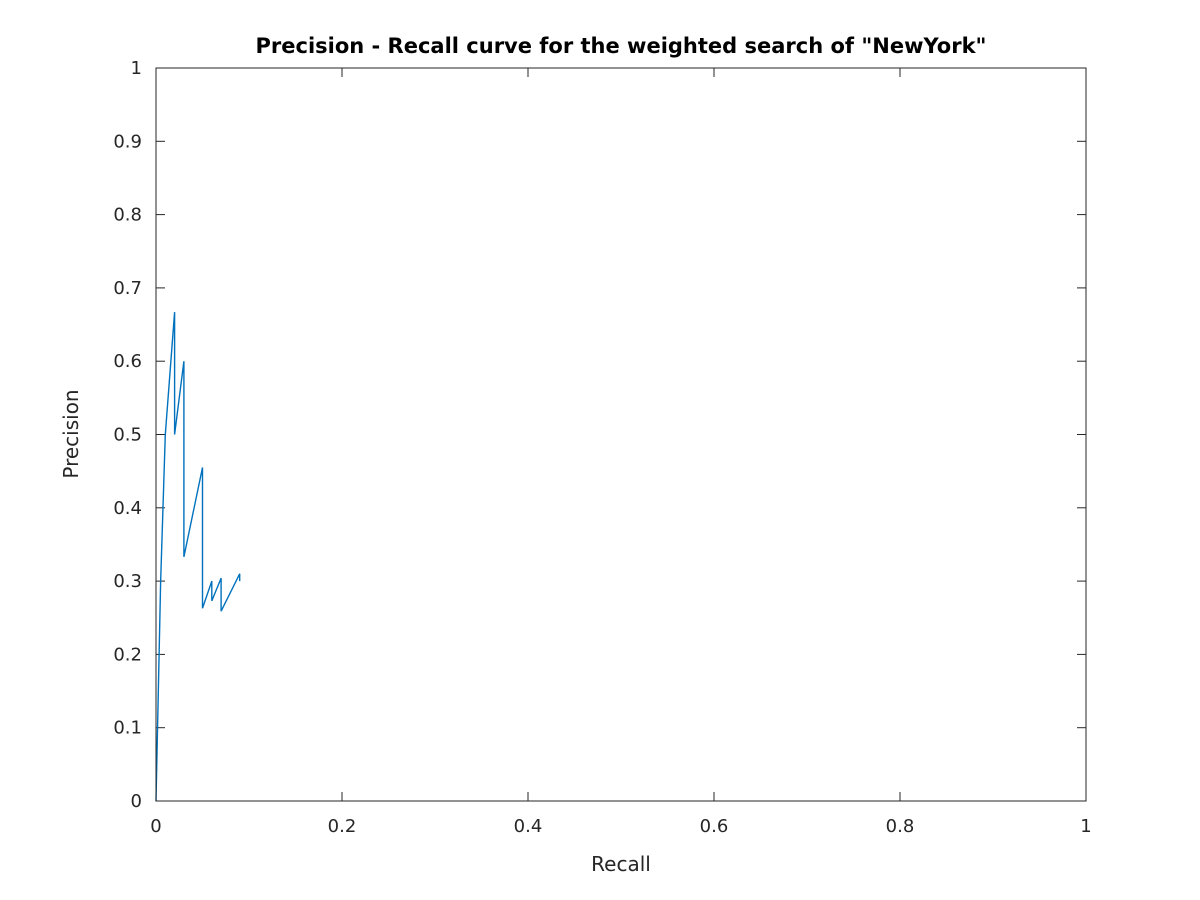 The image size is (1200, 900). I want to click on y-tick-label: 0.3, so click(127, 581).